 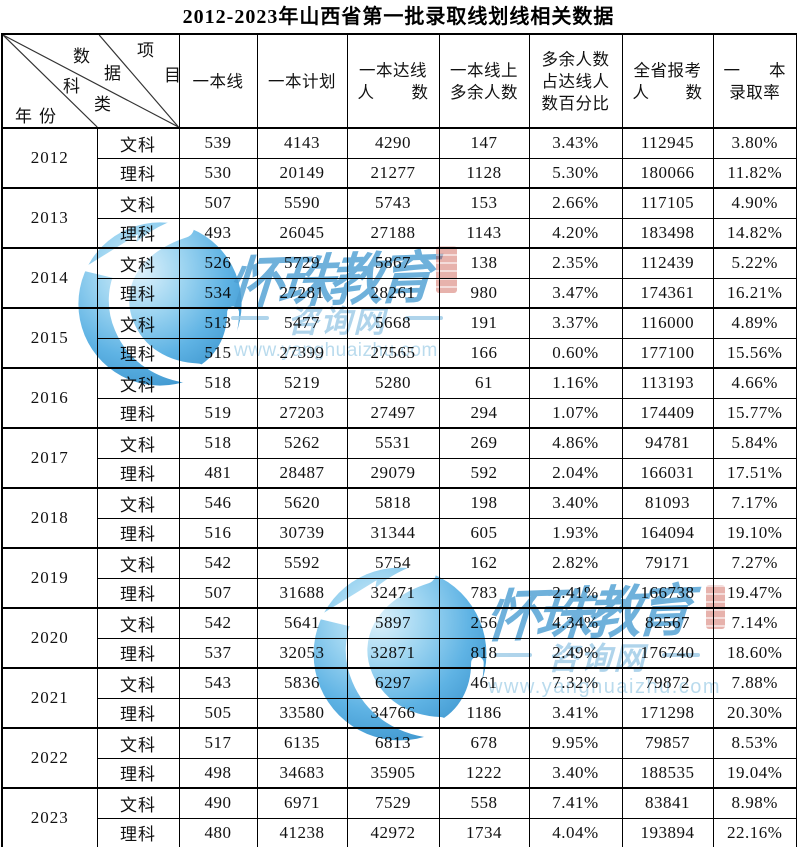 What do you see at coordinates (667, 323) in the screenshot?
I see `value-cell: 116000` at bounding box center [667, 323].